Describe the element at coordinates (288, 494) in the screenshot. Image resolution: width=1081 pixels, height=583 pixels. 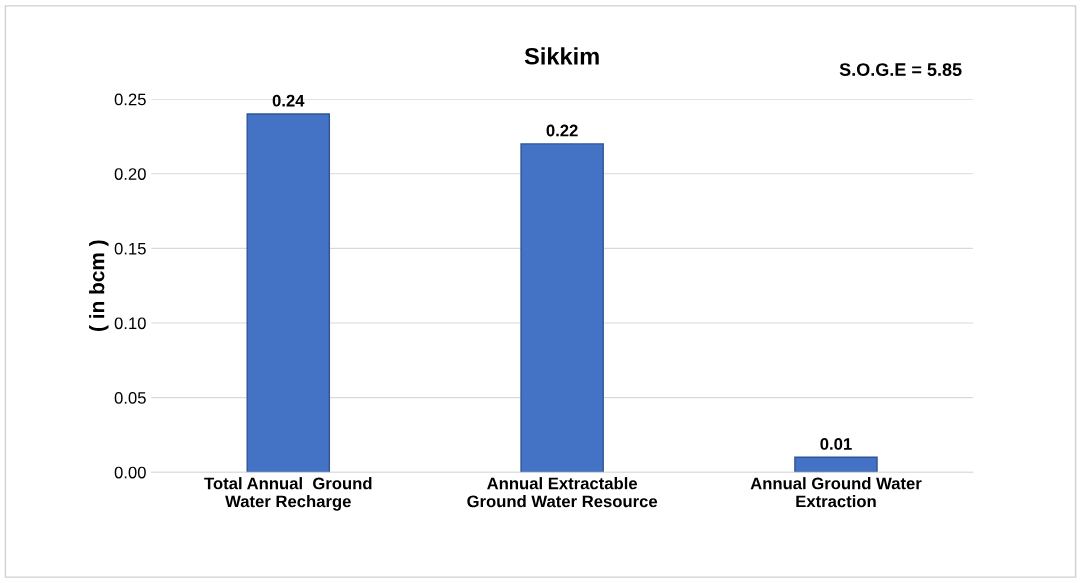
I see `x-tick-label: Total Annual Ground Water Recharge` at that location.